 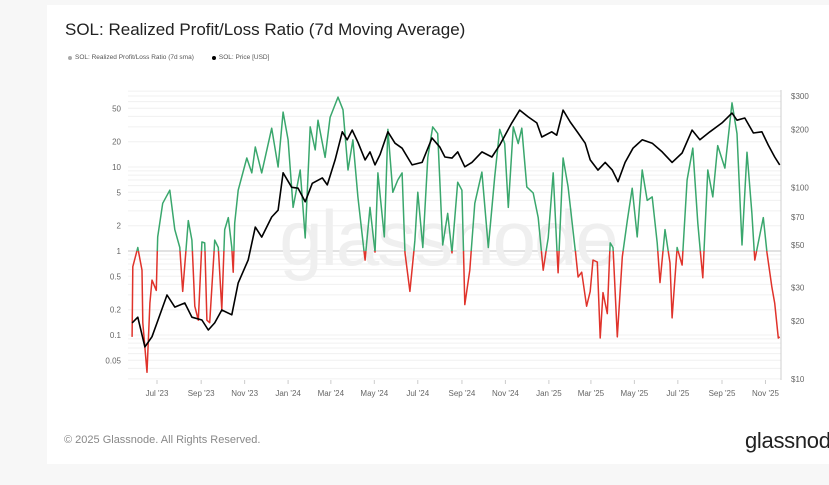 I want to click on x-tick-label: Nov '25, so click(x=765, y=393).